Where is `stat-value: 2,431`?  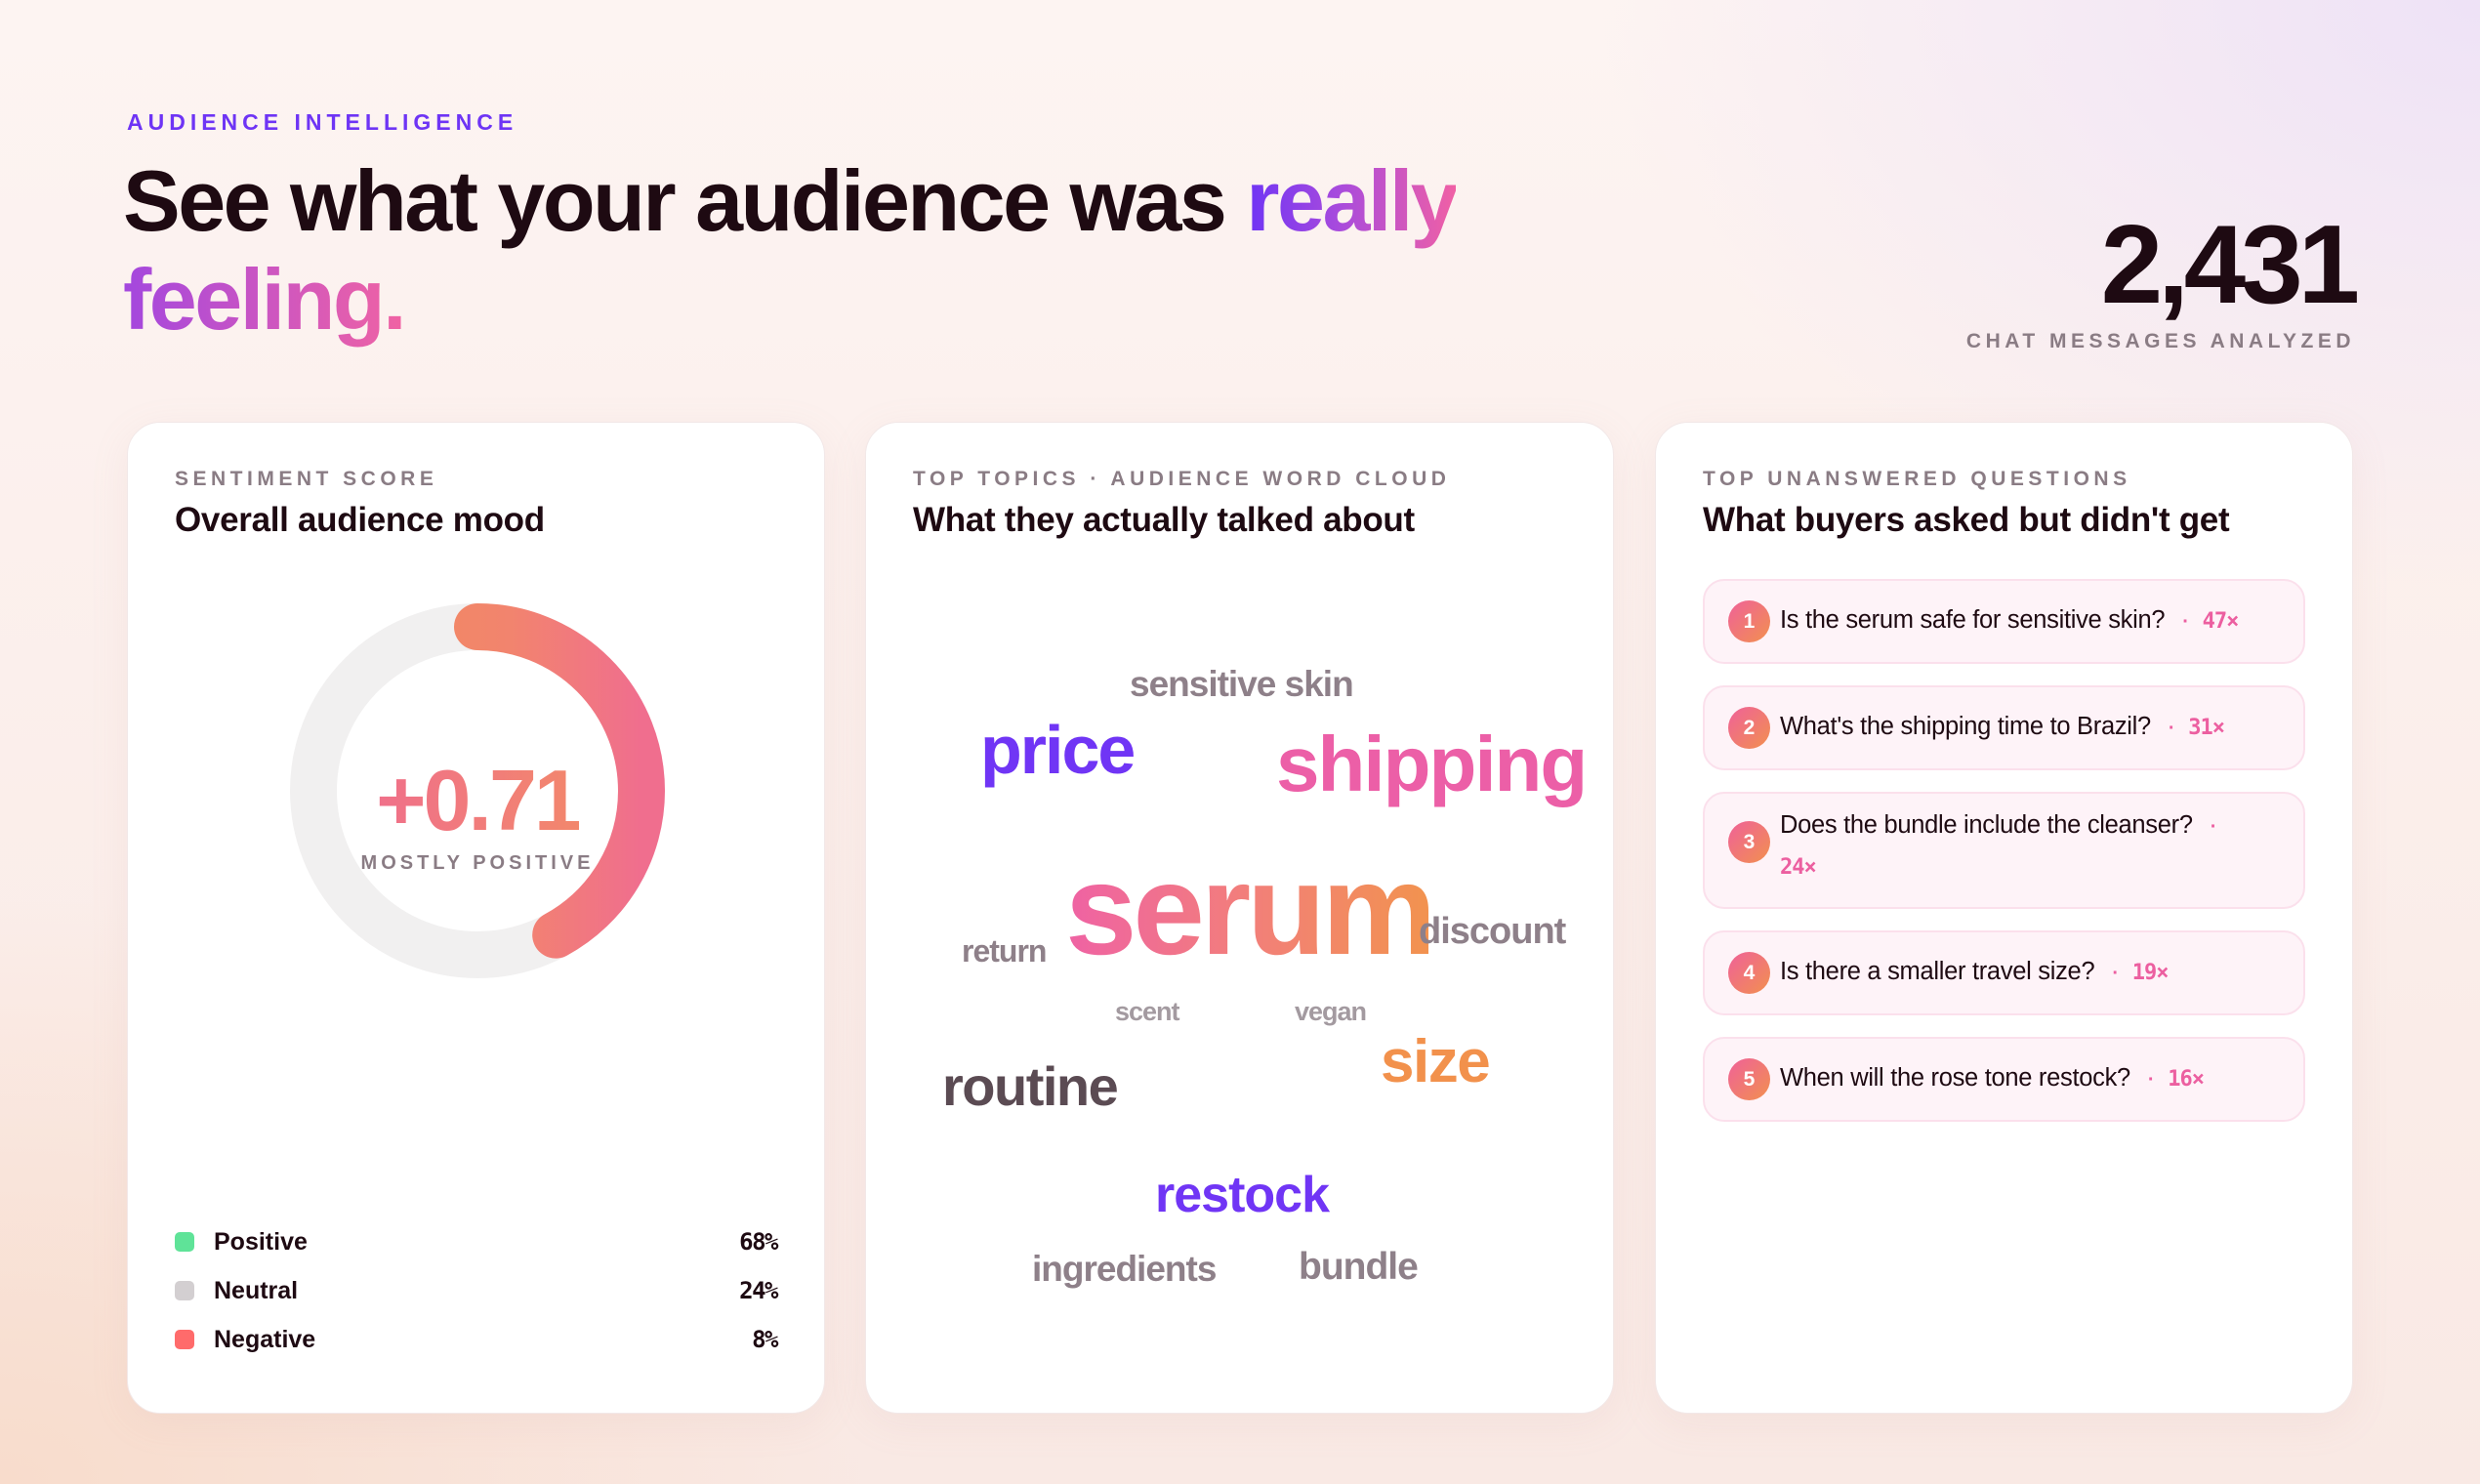
stat-value: 2,431 is located at coordinates (2230, 265).